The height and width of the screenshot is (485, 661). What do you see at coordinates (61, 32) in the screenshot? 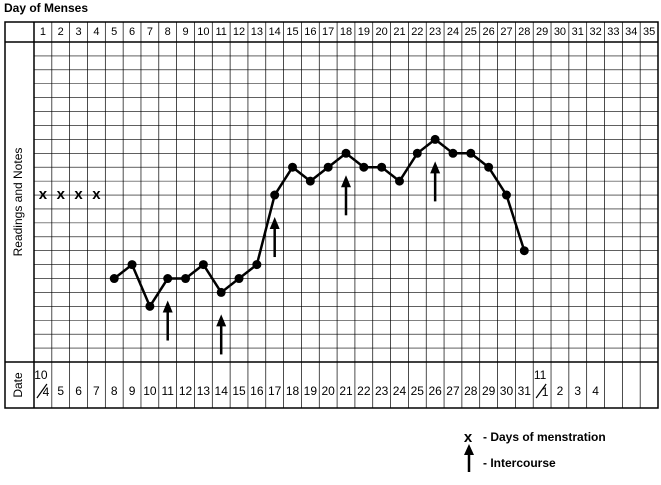
I see `day-label: 2` at bounding box center [61, 32].